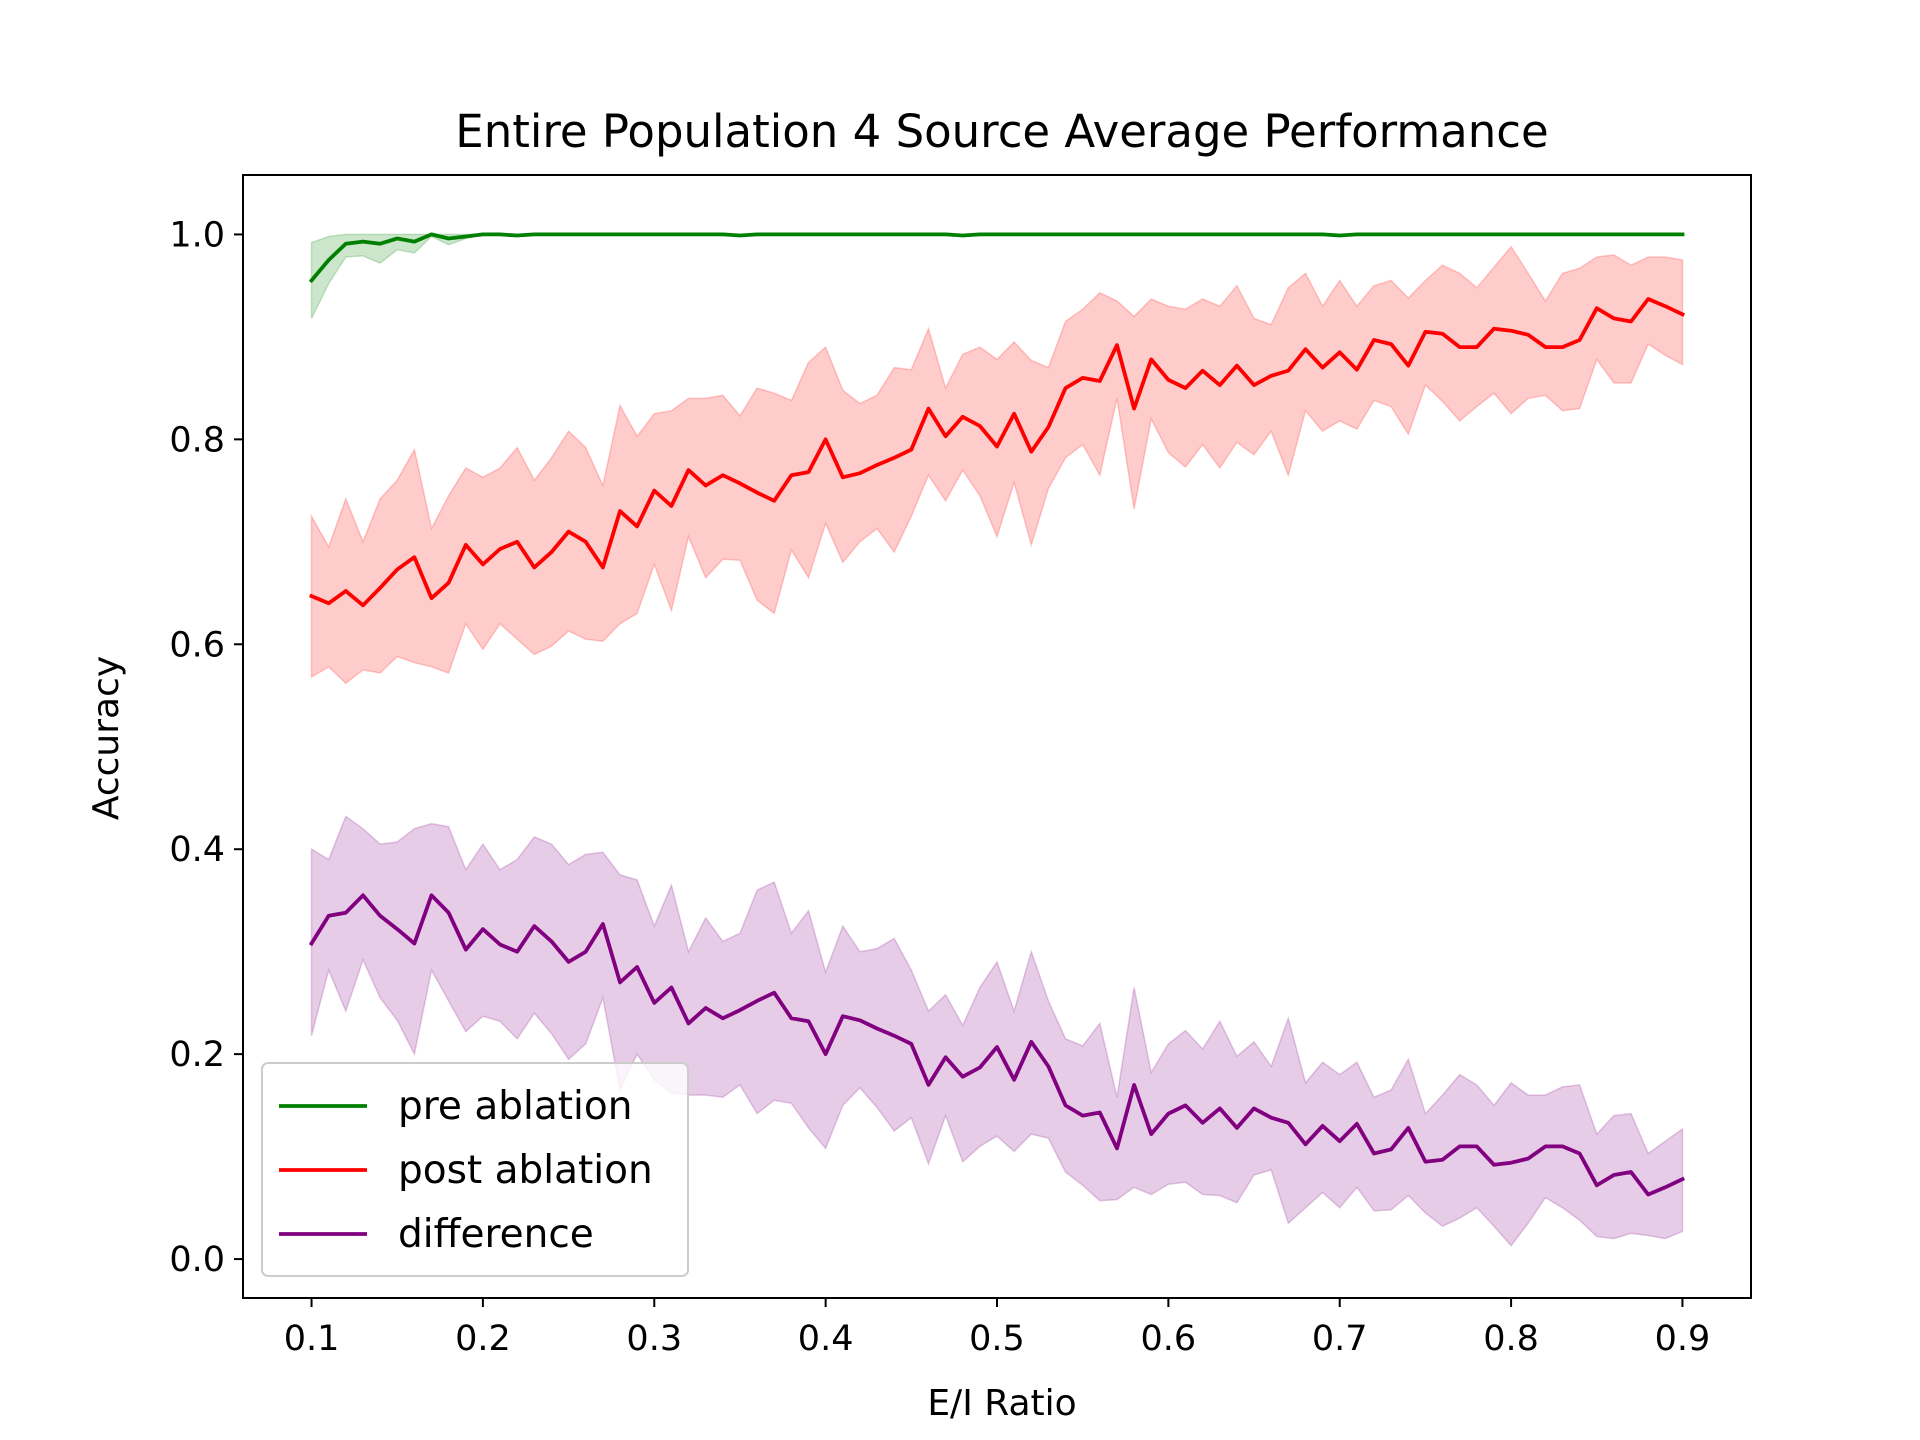  I want to click on x-tick-label: 0.9, so click(1683, 1339).